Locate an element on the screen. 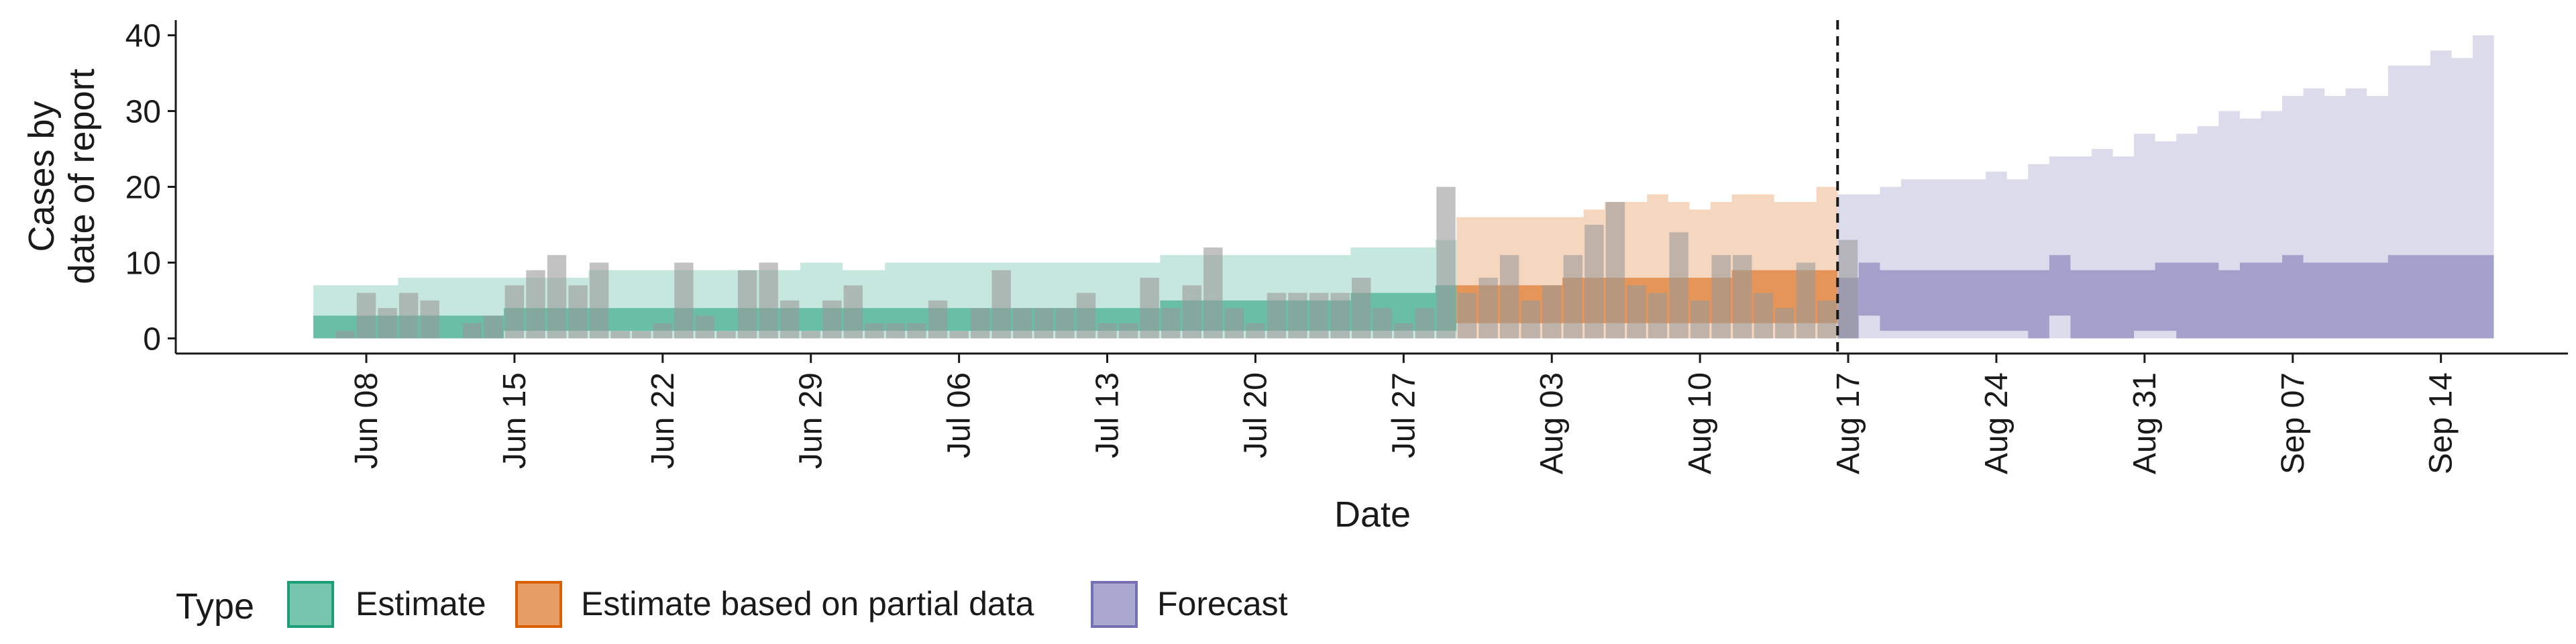  x-tick-label: Aug 17 is located at coordinates (1848, 423).